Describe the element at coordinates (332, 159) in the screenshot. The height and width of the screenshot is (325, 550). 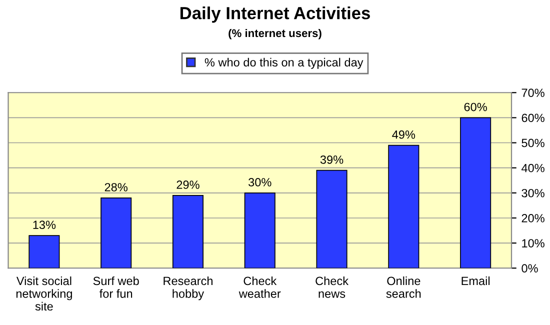
I see `data-label: 39%` at that location.